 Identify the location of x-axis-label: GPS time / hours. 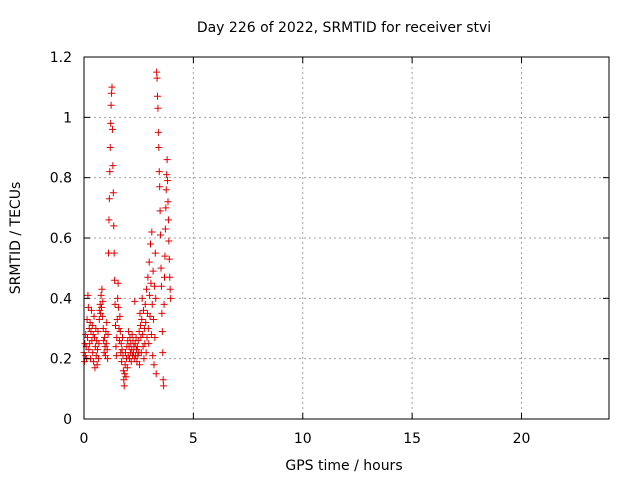
(343, 466).